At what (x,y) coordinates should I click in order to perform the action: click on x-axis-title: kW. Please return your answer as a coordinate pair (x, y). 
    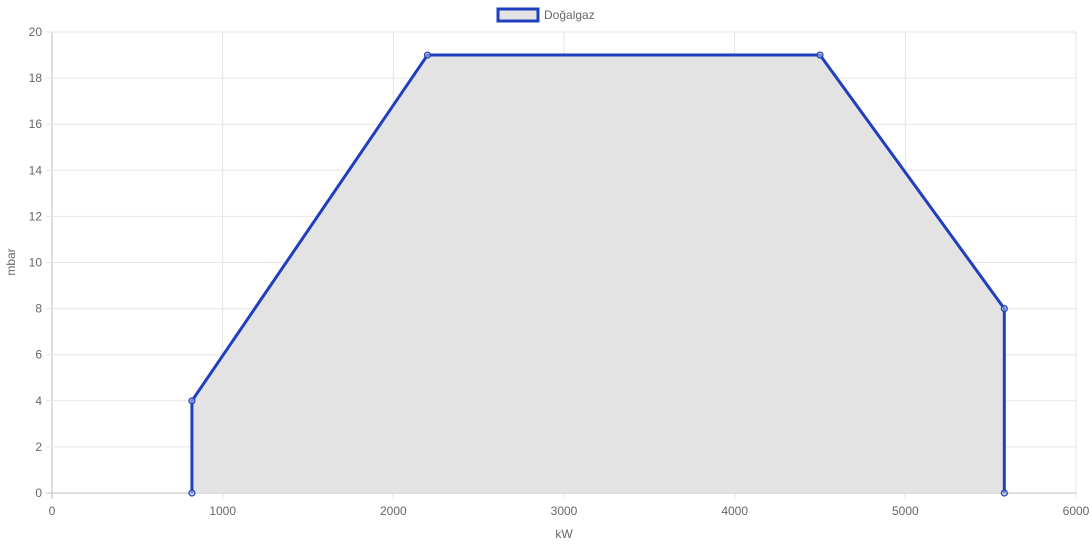
    Looking at the image, I should click on (564, 534).